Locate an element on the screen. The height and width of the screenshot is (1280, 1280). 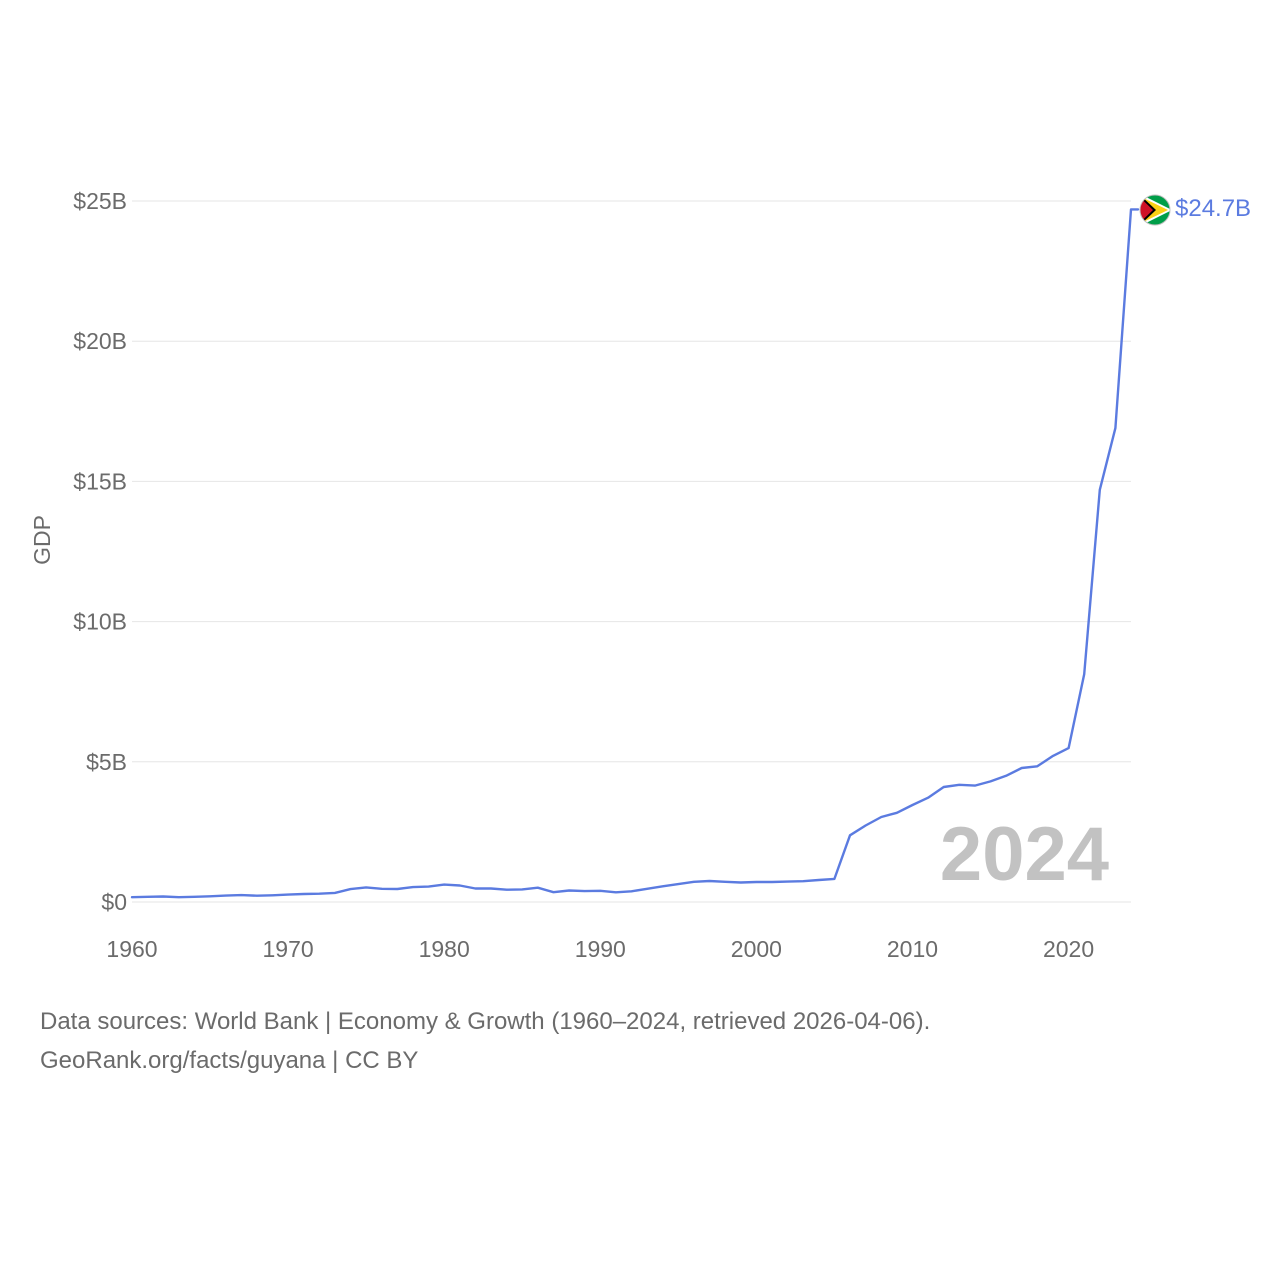
x-tick-label: 2020 is located at coordinates (1068, 949).